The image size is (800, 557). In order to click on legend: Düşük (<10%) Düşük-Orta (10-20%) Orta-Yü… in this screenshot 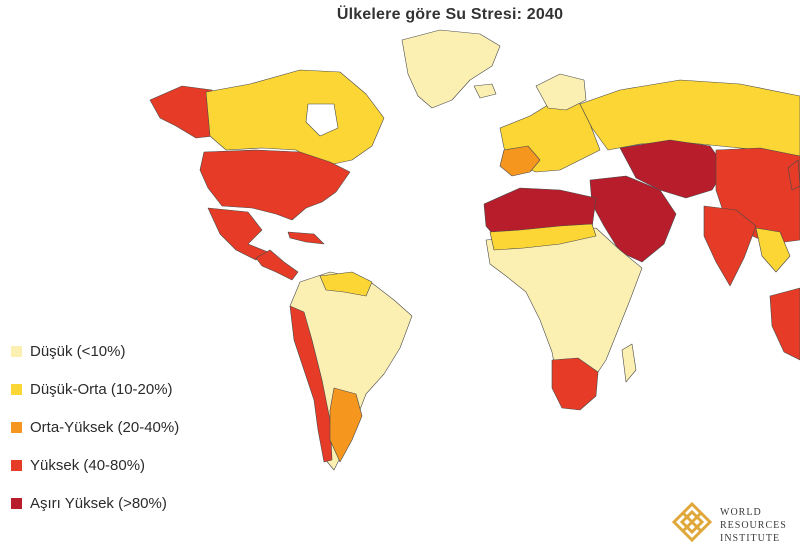, I will do `click(95, 427)`.